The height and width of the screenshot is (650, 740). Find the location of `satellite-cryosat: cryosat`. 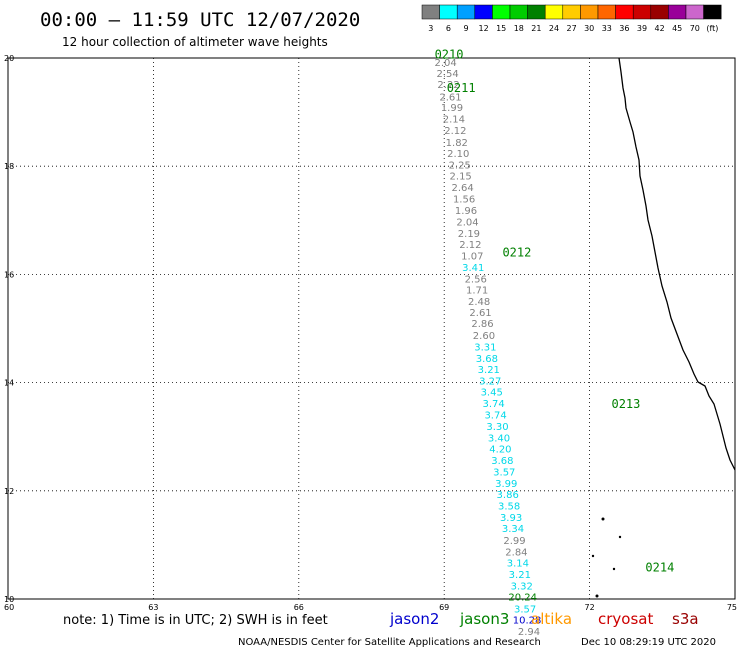

satellite-cryosat: cryosat is located at coordinates (625, 619).